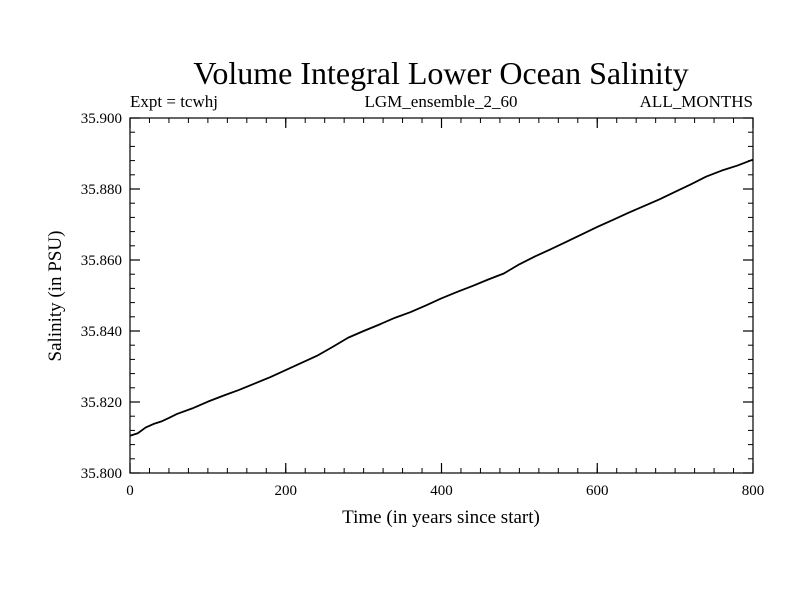 The image size is (800, 600). What do you see at coordinates (441, 491) in the screenshot?
I see `x-tick-label: 400` at bounding box center [441, 491].